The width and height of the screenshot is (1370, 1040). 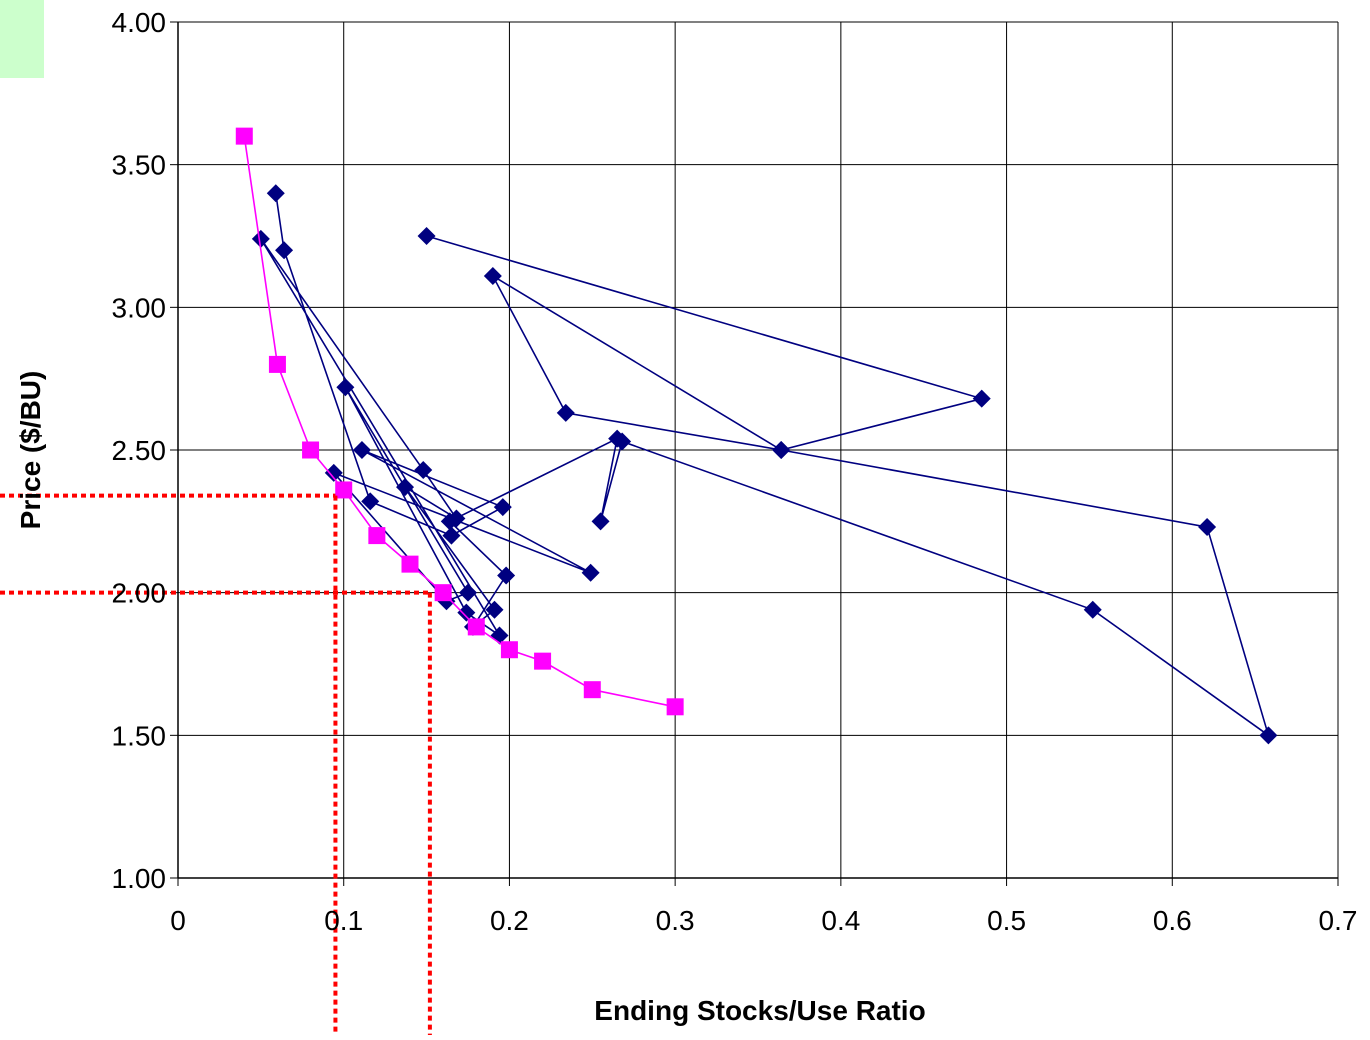 I want to click on x-tick-label: 0.4, so click(x=840, y=920).